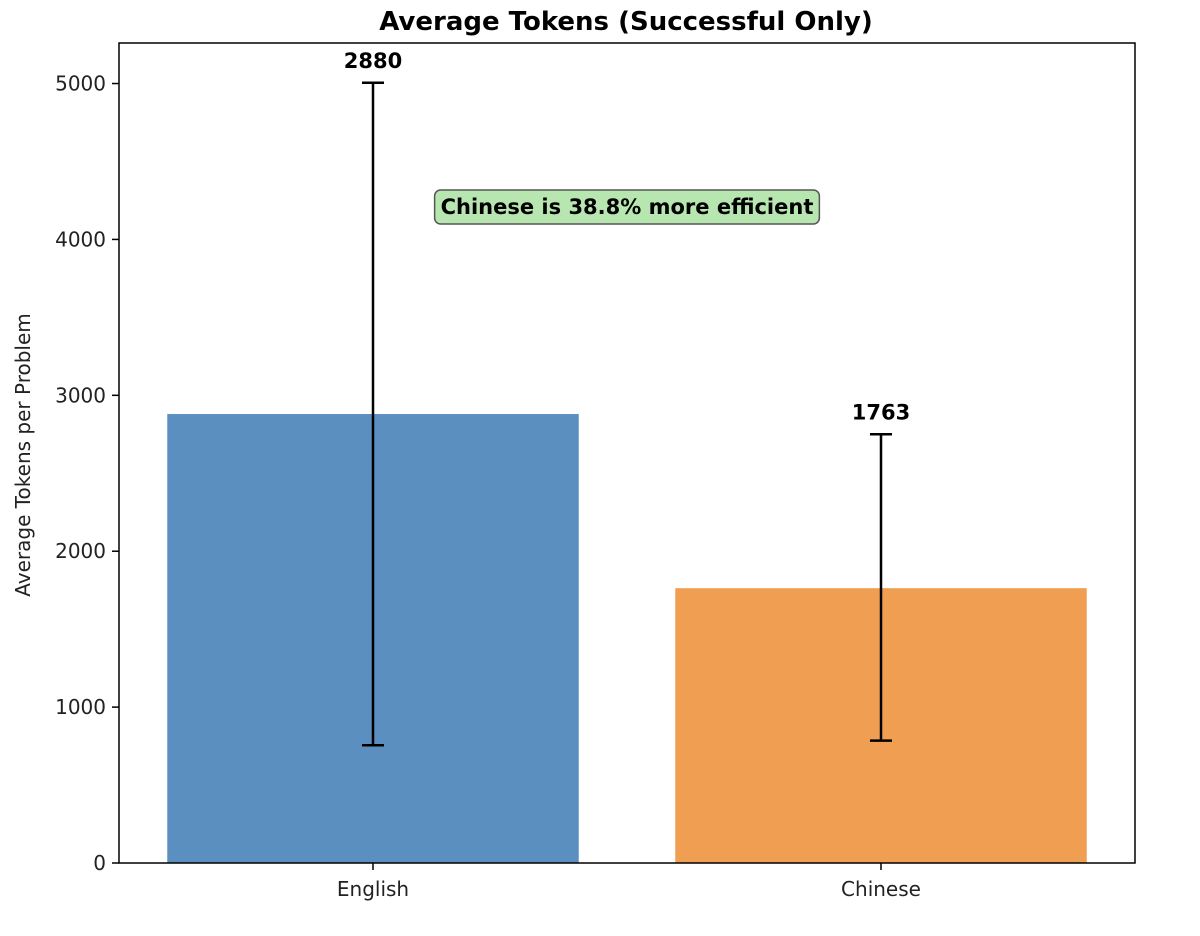  I want to click on error-bar-english, so click(373, 414).